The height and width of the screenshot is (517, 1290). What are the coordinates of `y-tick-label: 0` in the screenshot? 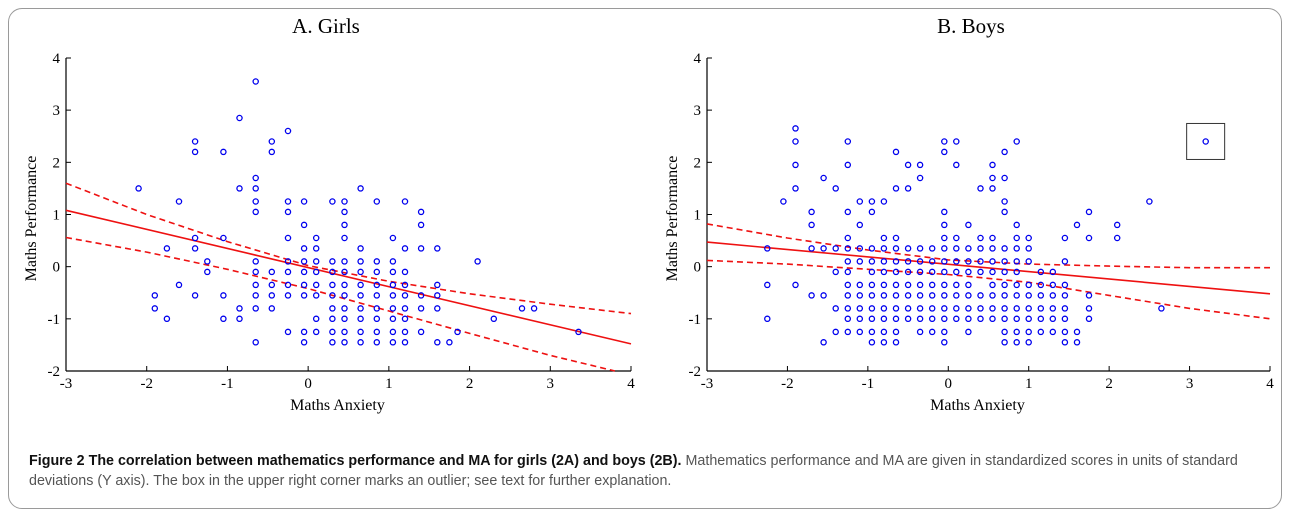 It's located at (698, 268).